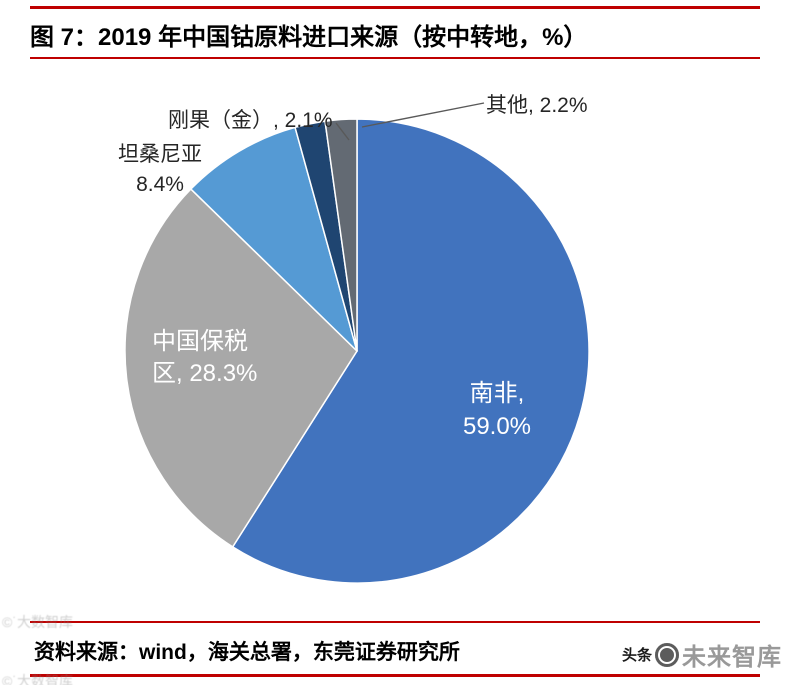  I want to click on label-bonded-zone-line1: 中国保税, so click(200, 341).